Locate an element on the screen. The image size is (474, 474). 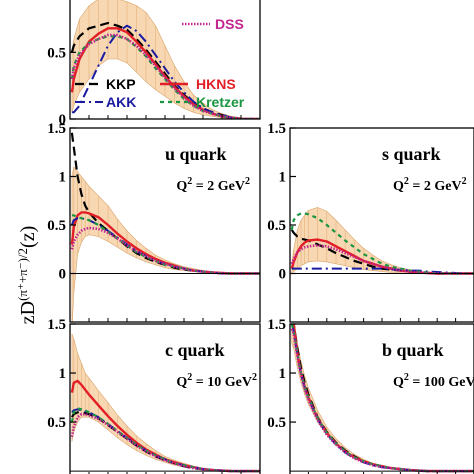
uncertainty-band is located at coordinates (382, 398).